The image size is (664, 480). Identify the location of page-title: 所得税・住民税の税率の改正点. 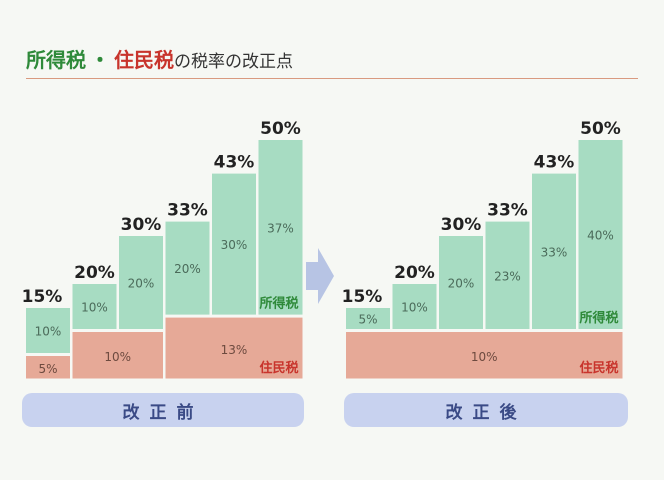
(159, 58).